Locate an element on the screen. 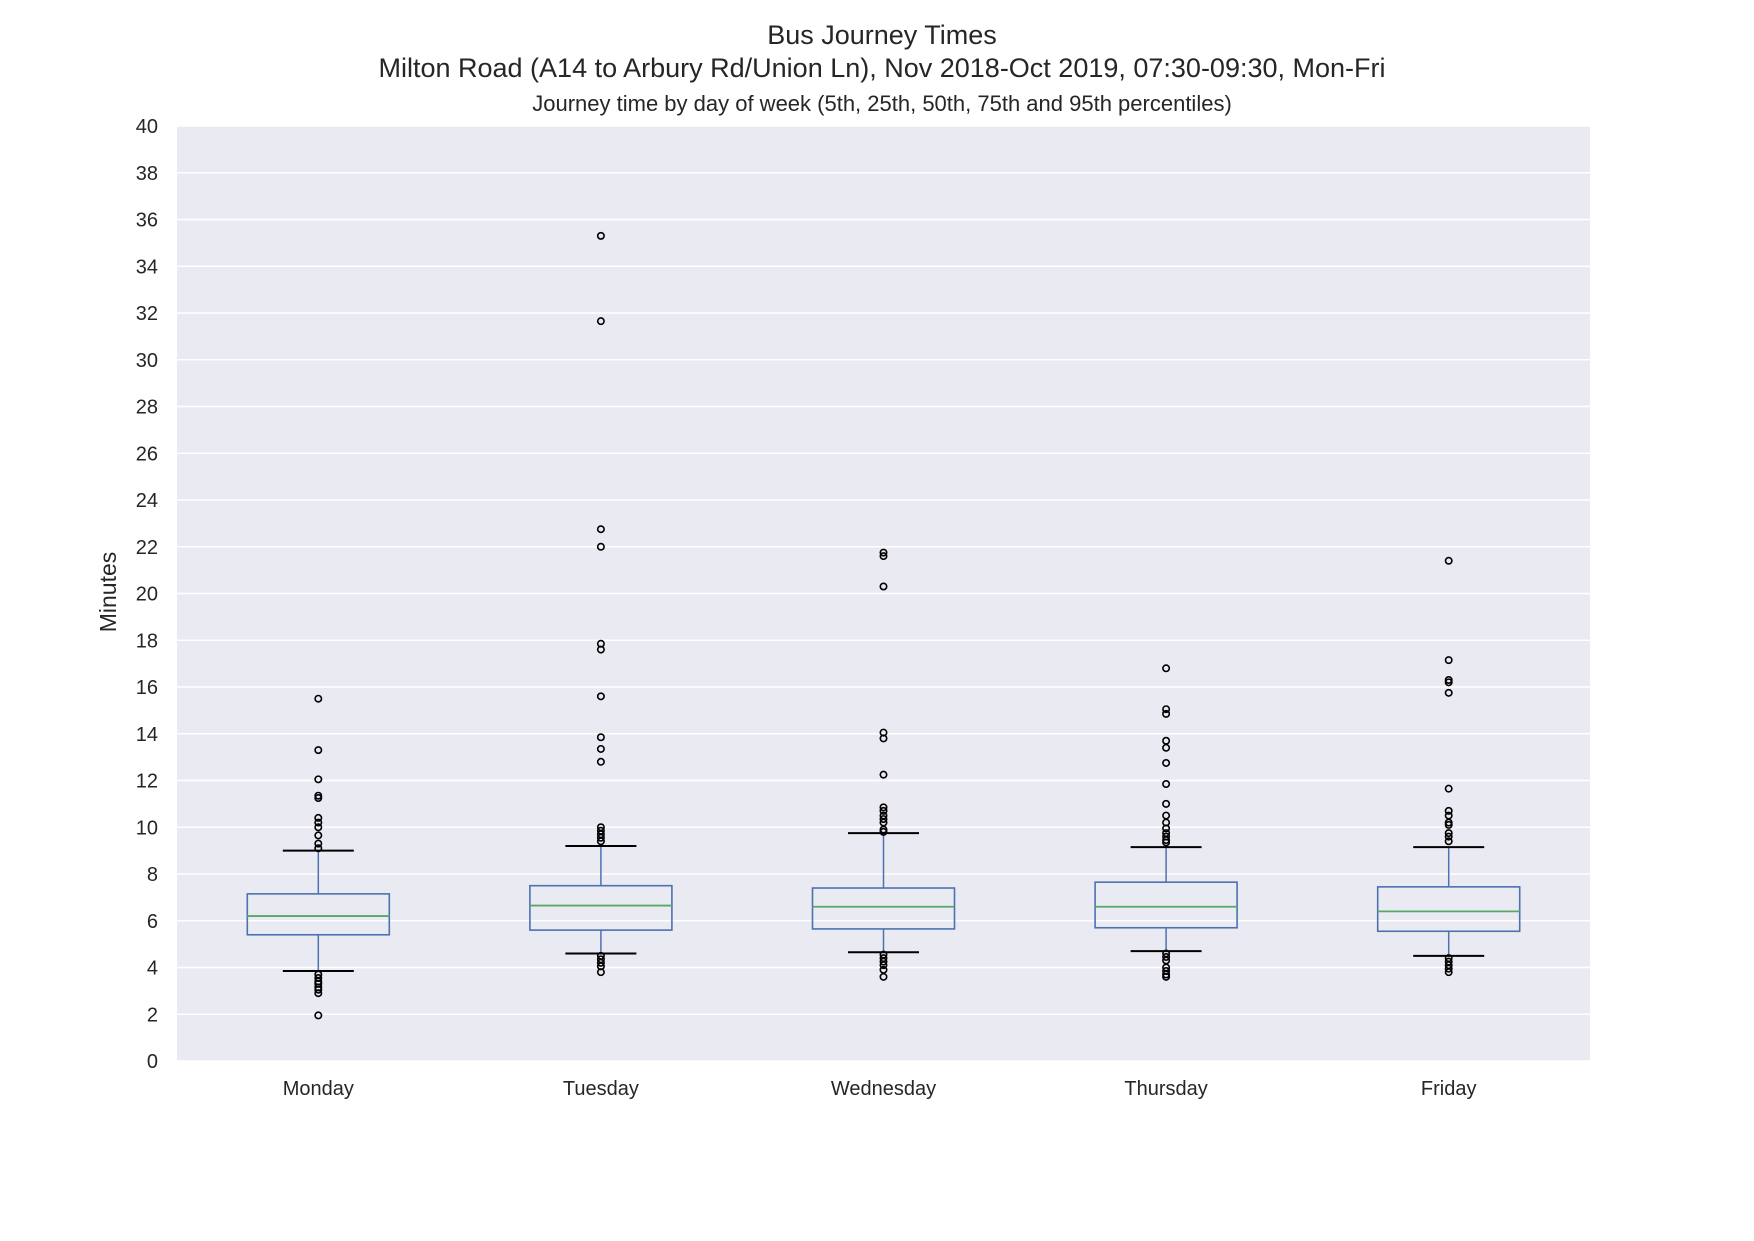 The image size is (1754, 1241). x-tick-label: Monday is located at coordinates (318, 1089).